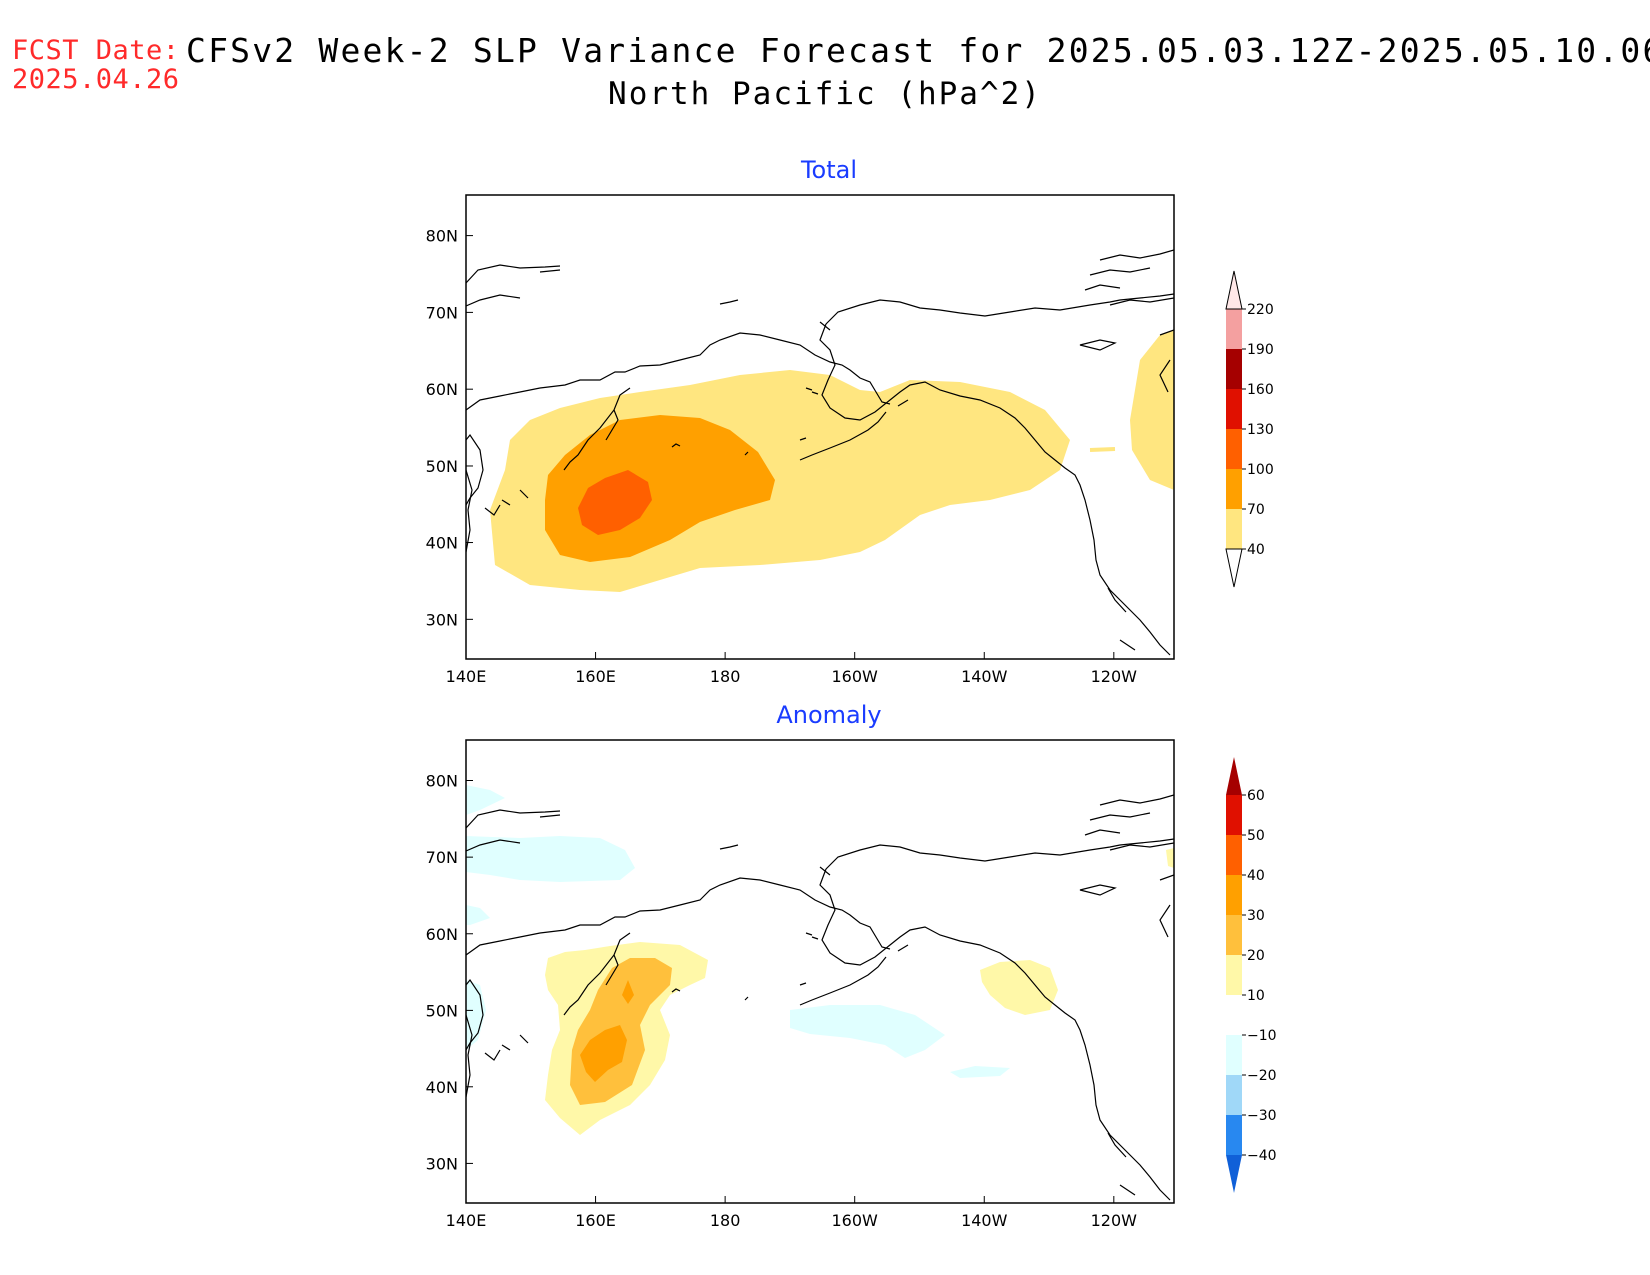 Image resolution: width=1650 pixels, height=1275 pixels. I want to click on colorbar-label: −30, so click(1262, 1116).